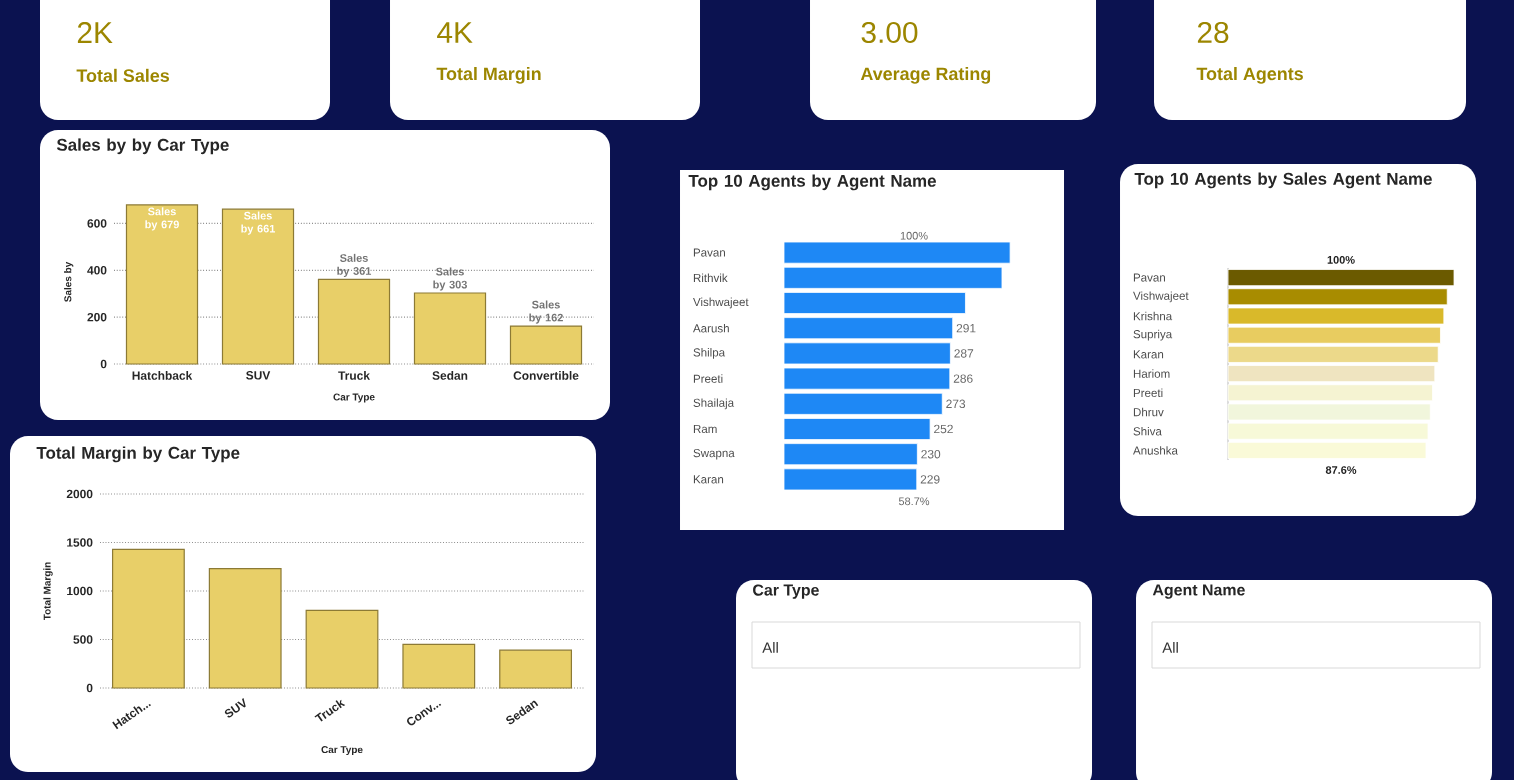  What do you see at coordinates (142, 146) in the screenshot?
I see `chart-title: Sales by by Car Type` at bounding box center [142, 146].